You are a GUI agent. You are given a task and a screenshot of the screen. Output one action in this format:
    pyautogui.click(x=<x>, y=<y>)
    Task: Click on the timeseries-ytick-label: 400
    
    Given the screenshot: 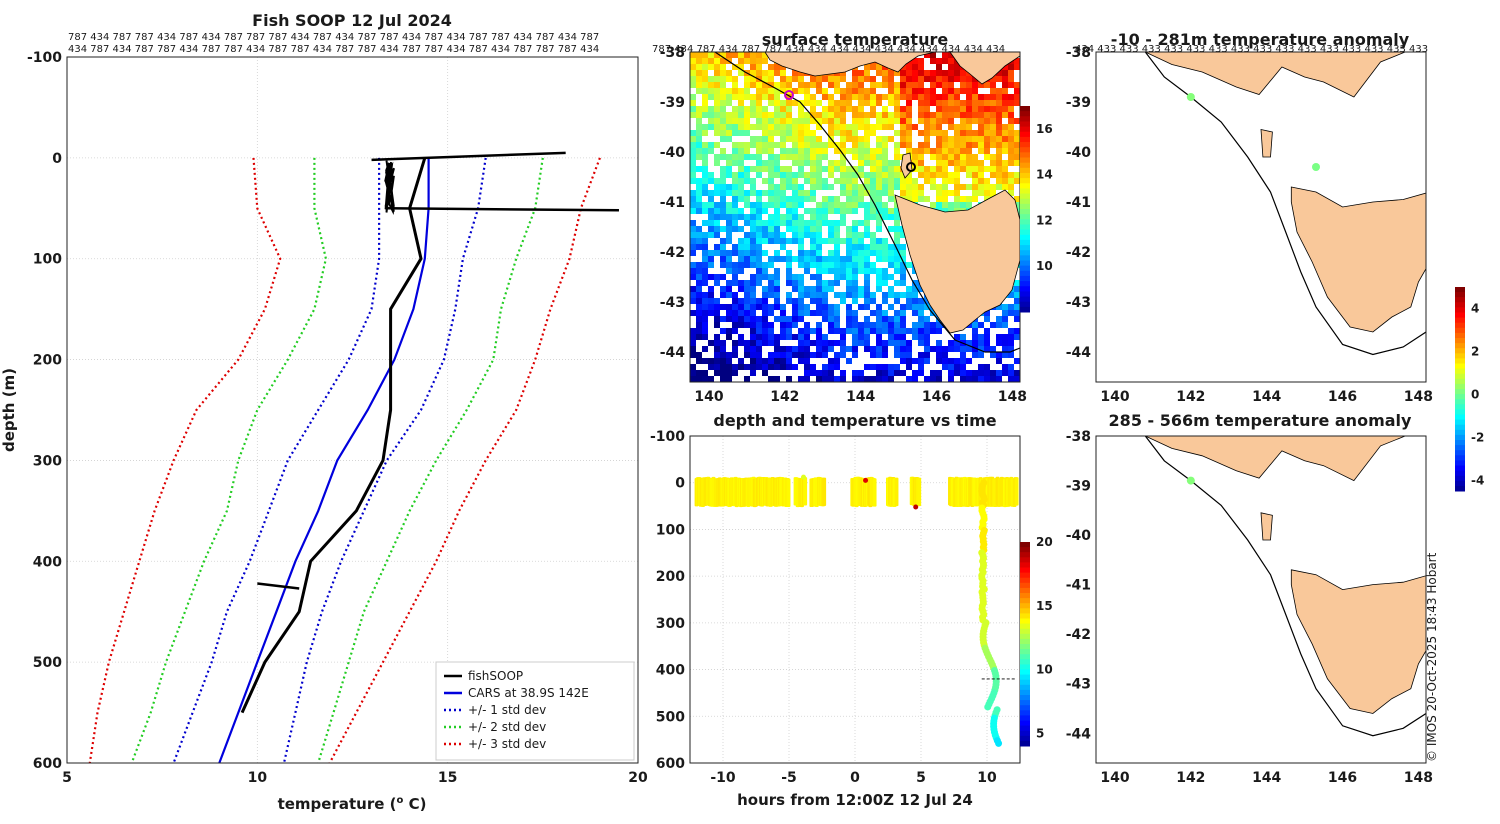 What is the action you would take?
    pyautogui.click(x=670, y=671)
    